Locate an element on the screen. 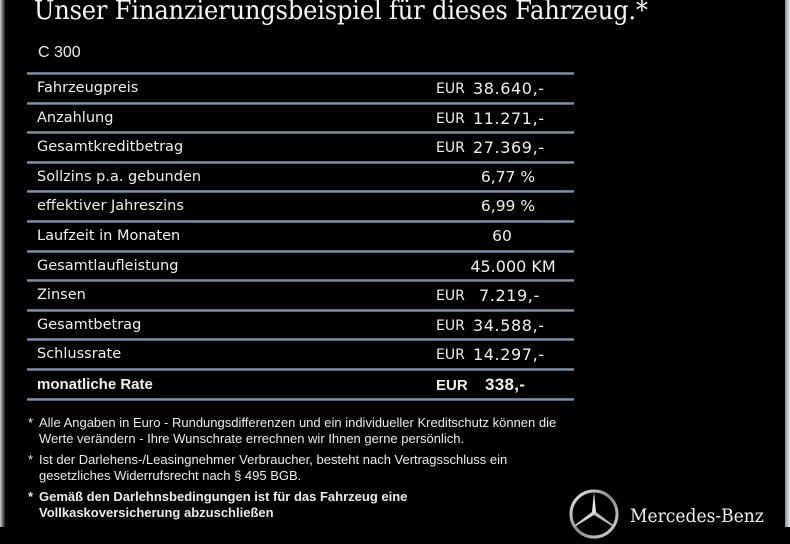 The width and height of the screenshot is (790, 544). row-label: Sollzins p.a. gebunden is located at coordinates (119, 176).